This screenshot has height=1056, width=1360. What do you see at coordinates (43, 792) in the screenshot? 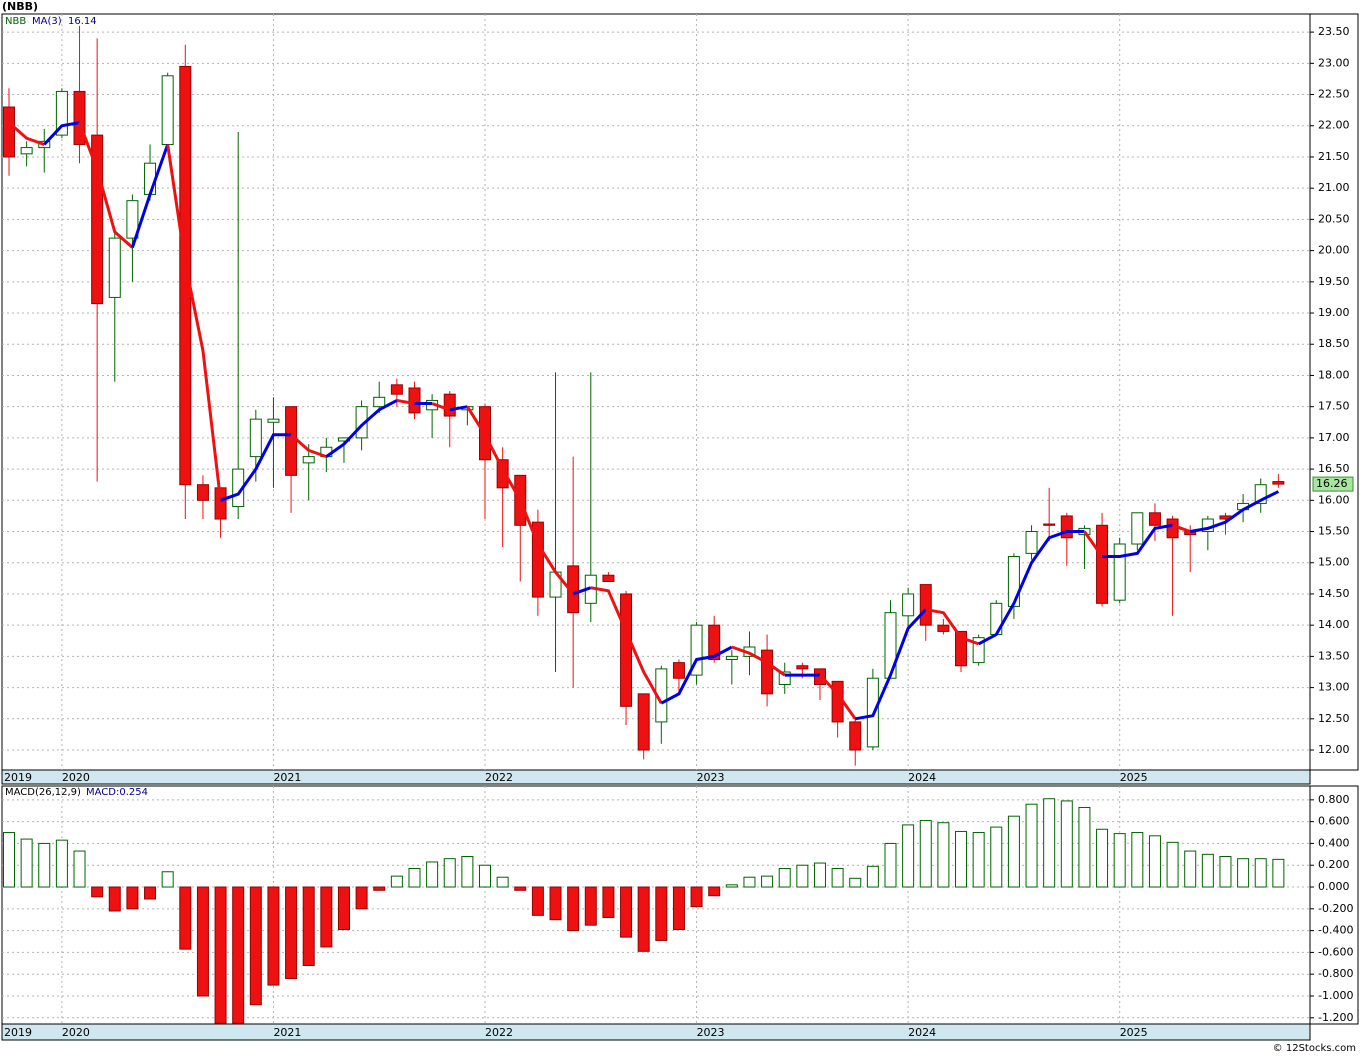
I see `legend-macd: MACD(26,12,9)` at bounding box center [43, 792].